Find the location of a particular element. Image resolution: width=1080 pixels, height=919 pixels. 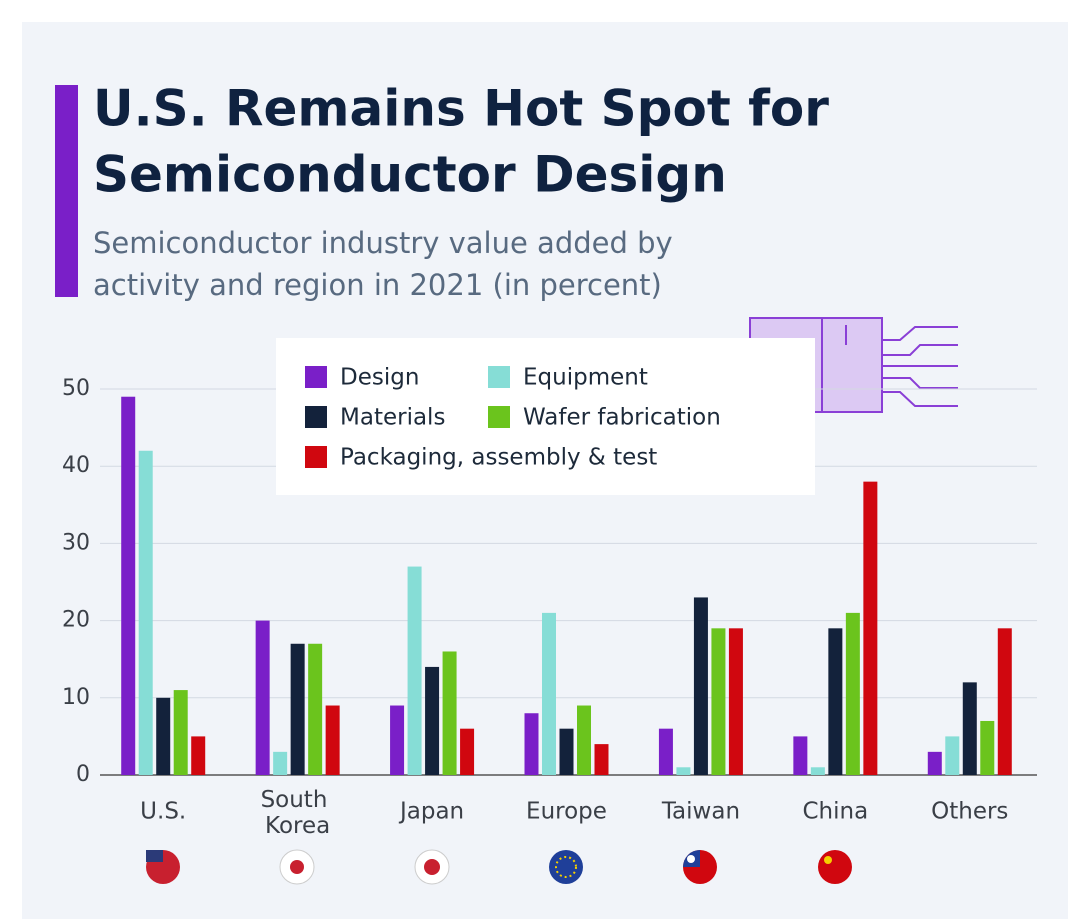

y-tick-label: 50 is located at coordinates (76, 388).